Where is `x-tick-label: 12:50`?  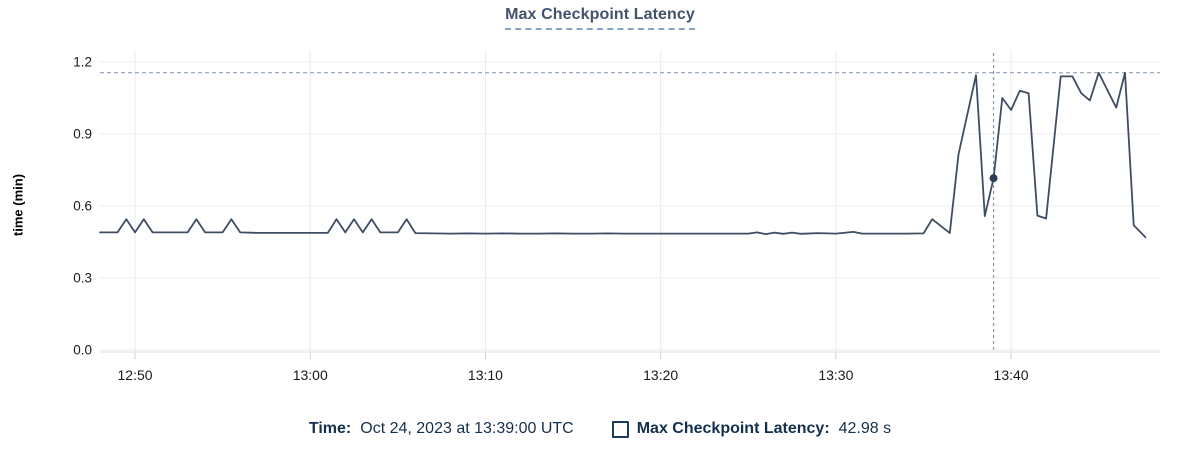
x-tick-label: 12:50 is located at coordinates (135, 375).